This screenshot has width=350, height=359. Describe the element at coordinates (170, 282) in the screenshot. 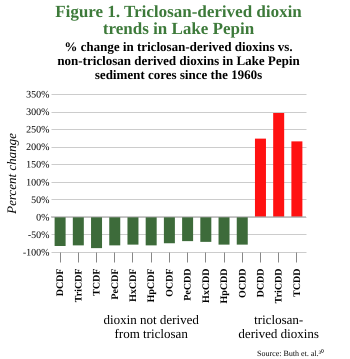

I see `x-tick-label: OCDF` at that location.